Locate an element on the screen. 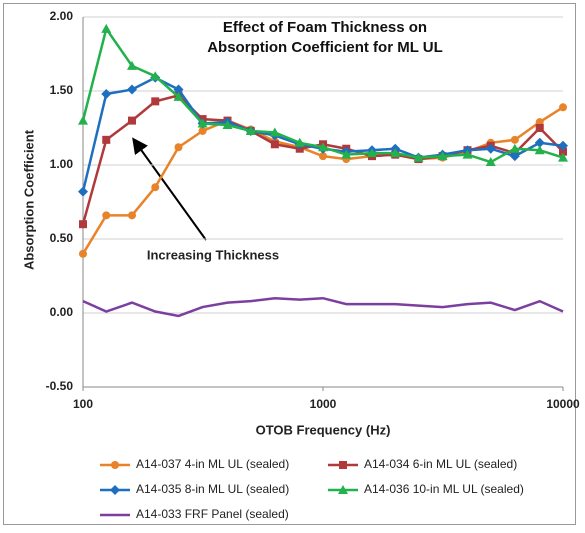 Image resolution: width=585 pixels, height=533 pixels. y-tick-label: 2.00 is located at coordinates (62, 16).